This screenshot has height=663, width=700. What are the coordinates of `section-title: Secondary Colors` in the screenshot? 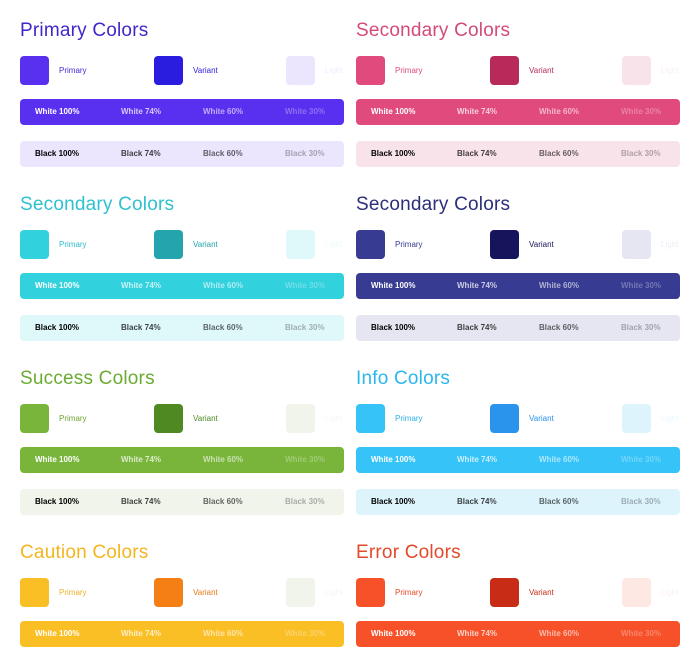 It's located at (97, 204).